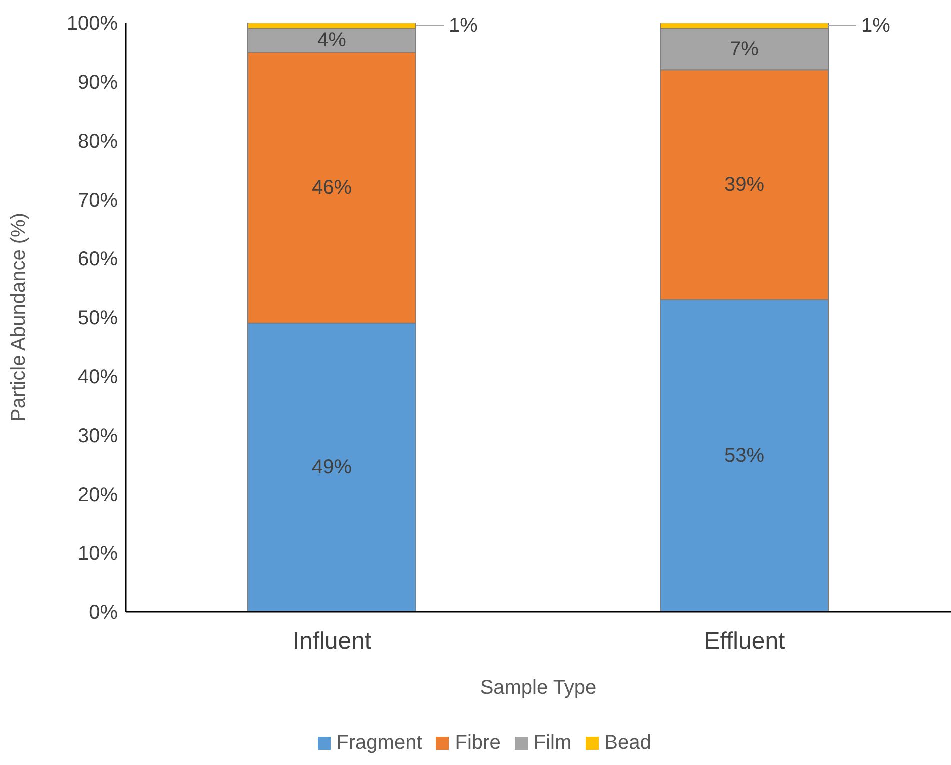 The width and height of the screenshot is (951, 765). What do you see at coordinates (379, 743) in the screenshot?
I see `legend-label: Fragment` at bounding box center [379, 743].